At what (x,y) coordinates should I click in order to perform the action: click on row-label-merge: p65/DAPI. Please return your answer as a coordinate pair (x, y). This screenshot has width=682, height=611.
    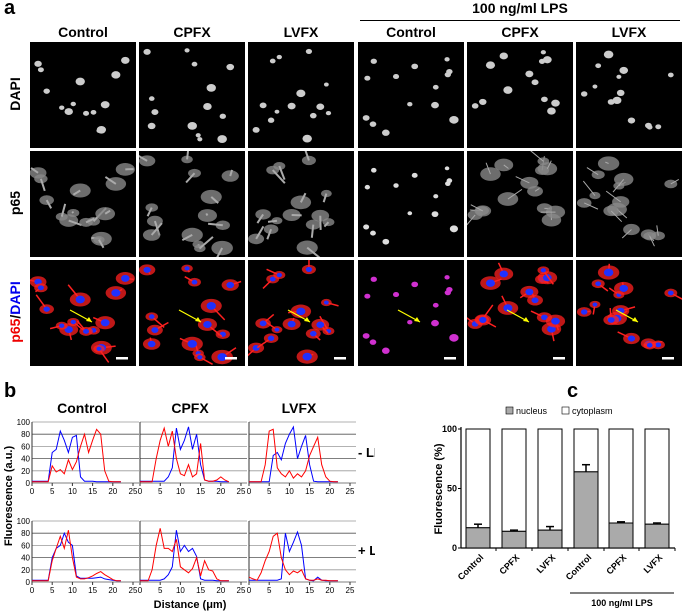
    Looking at the image, I should click on (15, 312).